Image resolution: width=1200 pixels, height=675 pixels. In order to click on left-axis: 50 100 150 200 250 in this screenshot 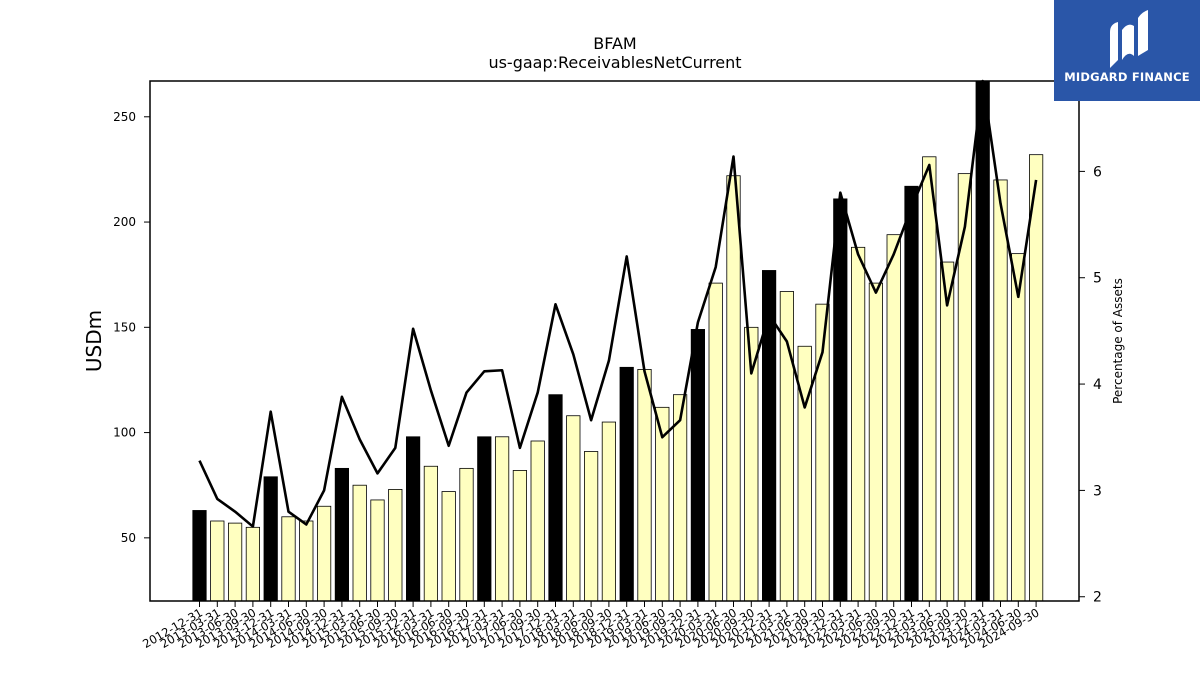, I will do `click(131, 327)`.